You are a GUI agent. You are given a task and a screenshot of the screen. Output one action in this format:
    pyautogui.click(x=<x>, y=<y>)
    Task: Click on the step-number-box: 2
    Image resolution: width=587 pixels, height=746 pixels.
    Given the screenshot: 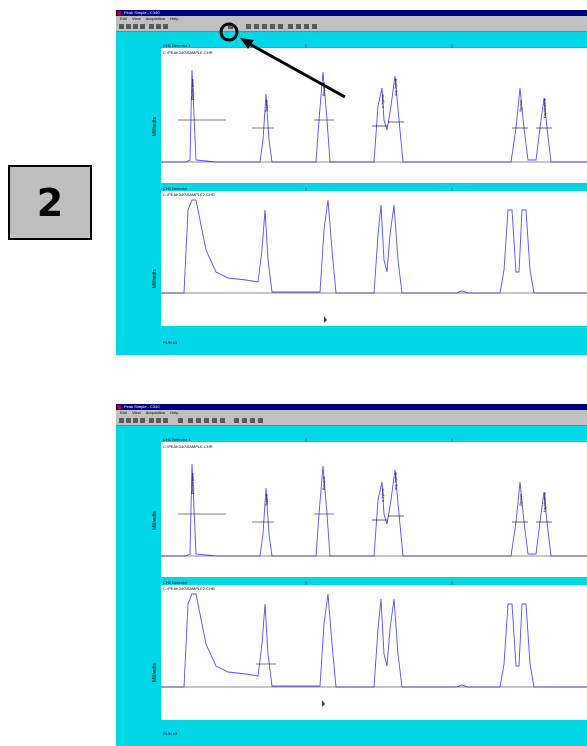 What is the action you would take?
    pyautogui.click(x=50, y=202)
    